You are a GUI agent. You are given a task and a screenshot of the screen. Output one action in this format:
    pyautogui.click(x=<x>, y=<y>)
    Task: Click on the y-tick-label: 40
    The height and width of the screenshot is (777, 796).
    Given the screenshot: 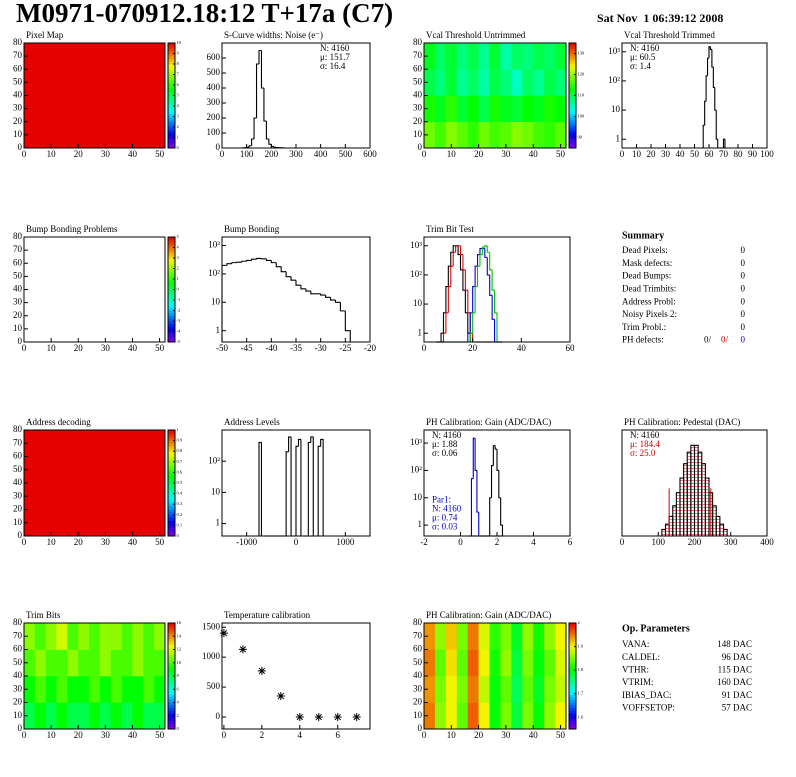 What is the action you would take?
    pyautogui.click(x=18, y=675)
    